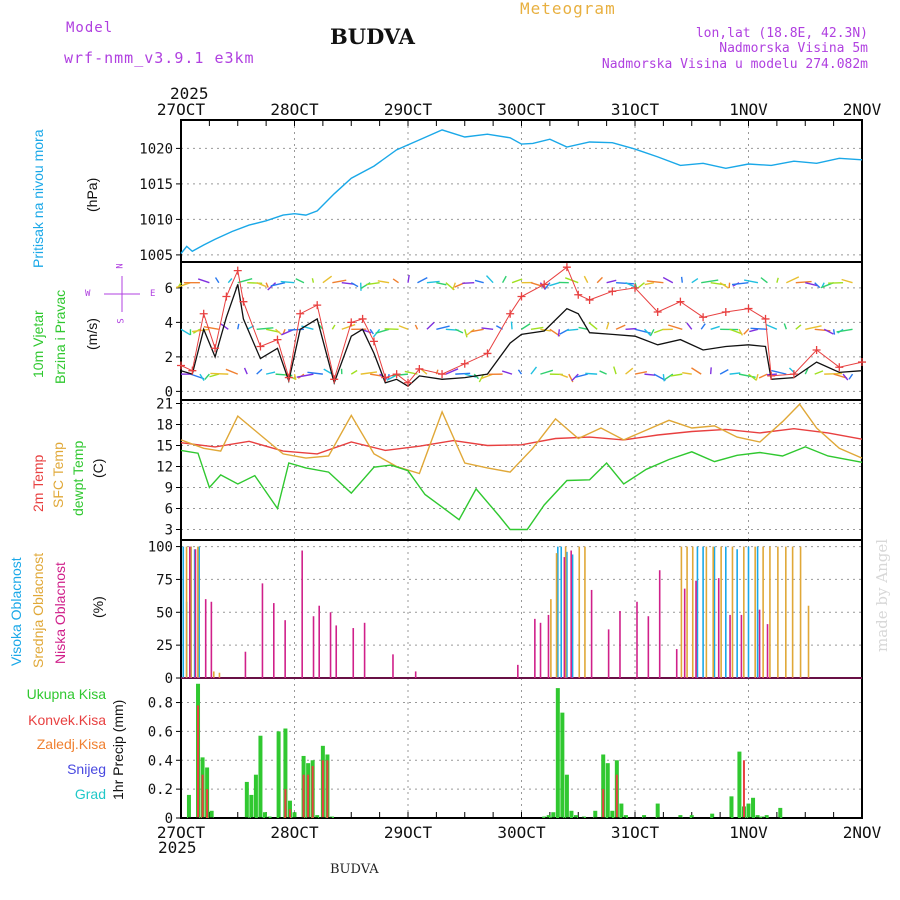  What do you see at coordinates (568, 9) in the screenshot?
I see `chart-title: Meteogram` at bounding box center [568, 9].